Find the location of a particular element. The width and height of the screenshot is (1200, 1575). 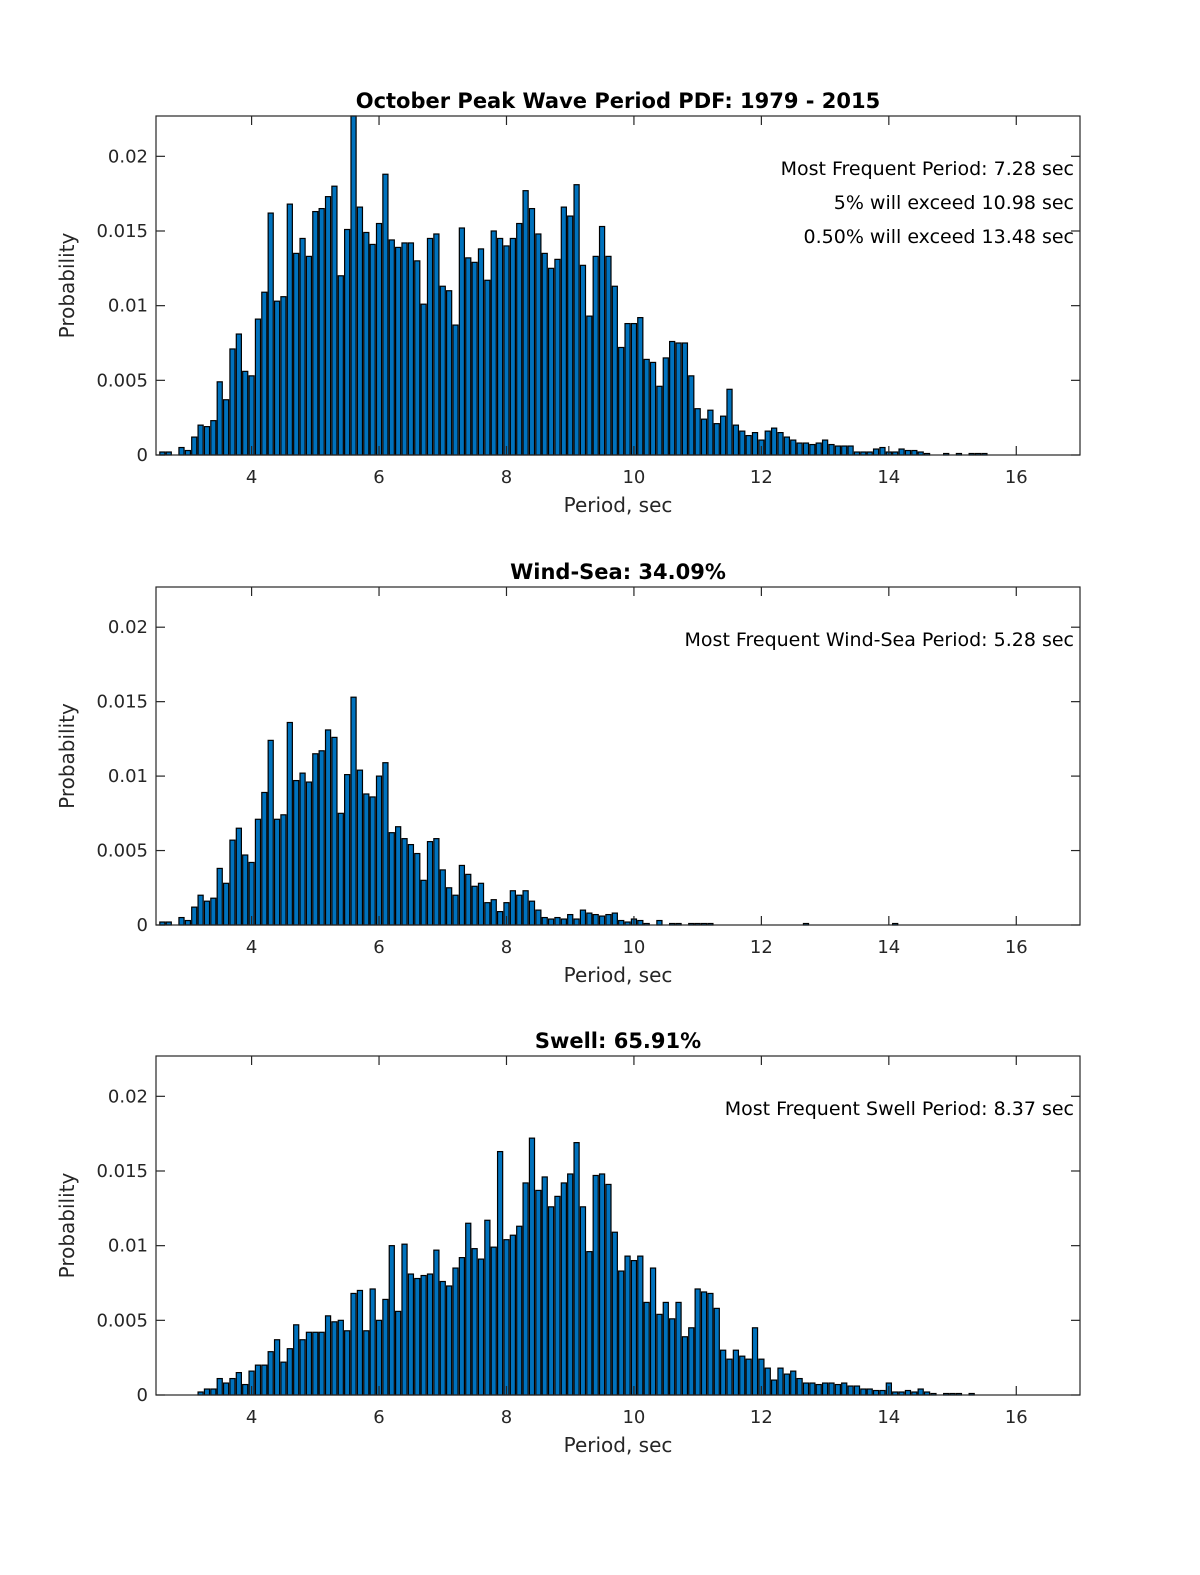

y-tick-label: 0.005 is located at coordinates (122, 380).